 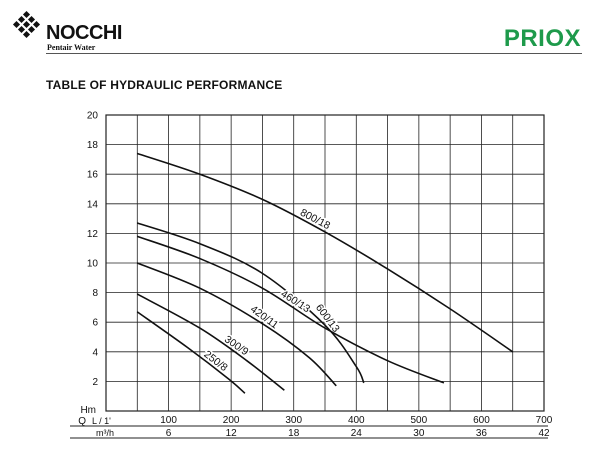 What do you see at coordinates (164, 85) in the screenshot?
I see `section-title: TABLE OF HYDRAULIC PERFORMANCE` at bounding box center [164, 85].